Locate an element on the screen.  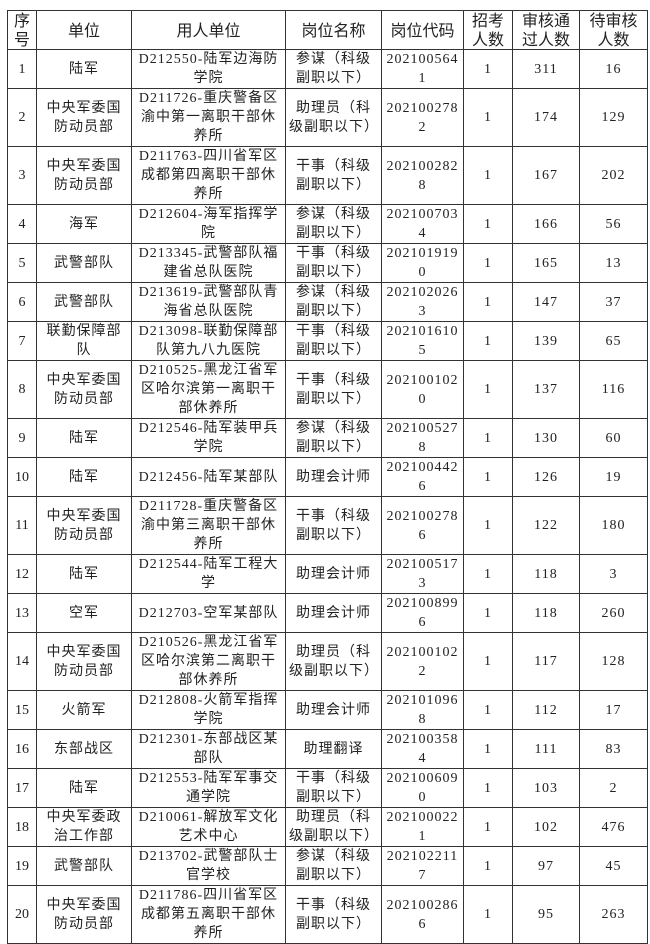
cell-approved-count: 97 is located at coordinates (546, 866).